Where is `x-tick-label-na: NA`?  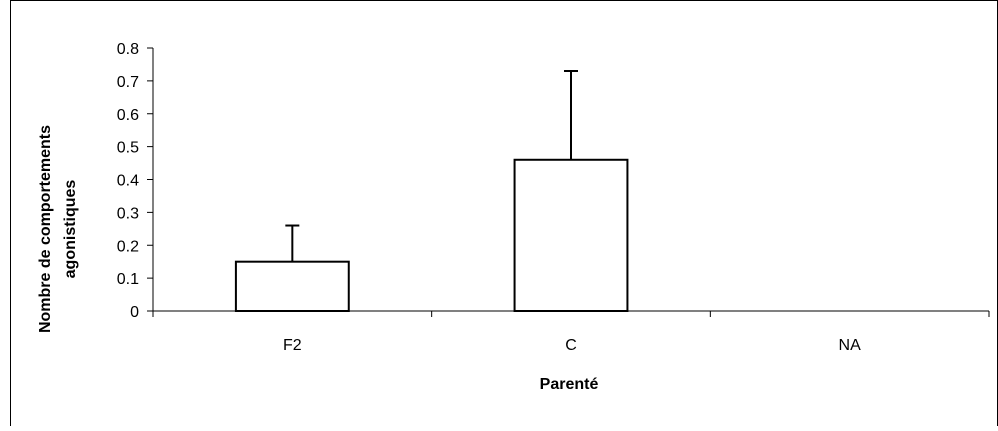
x-tick-label-na: NA is located at coordinates (850, 345).